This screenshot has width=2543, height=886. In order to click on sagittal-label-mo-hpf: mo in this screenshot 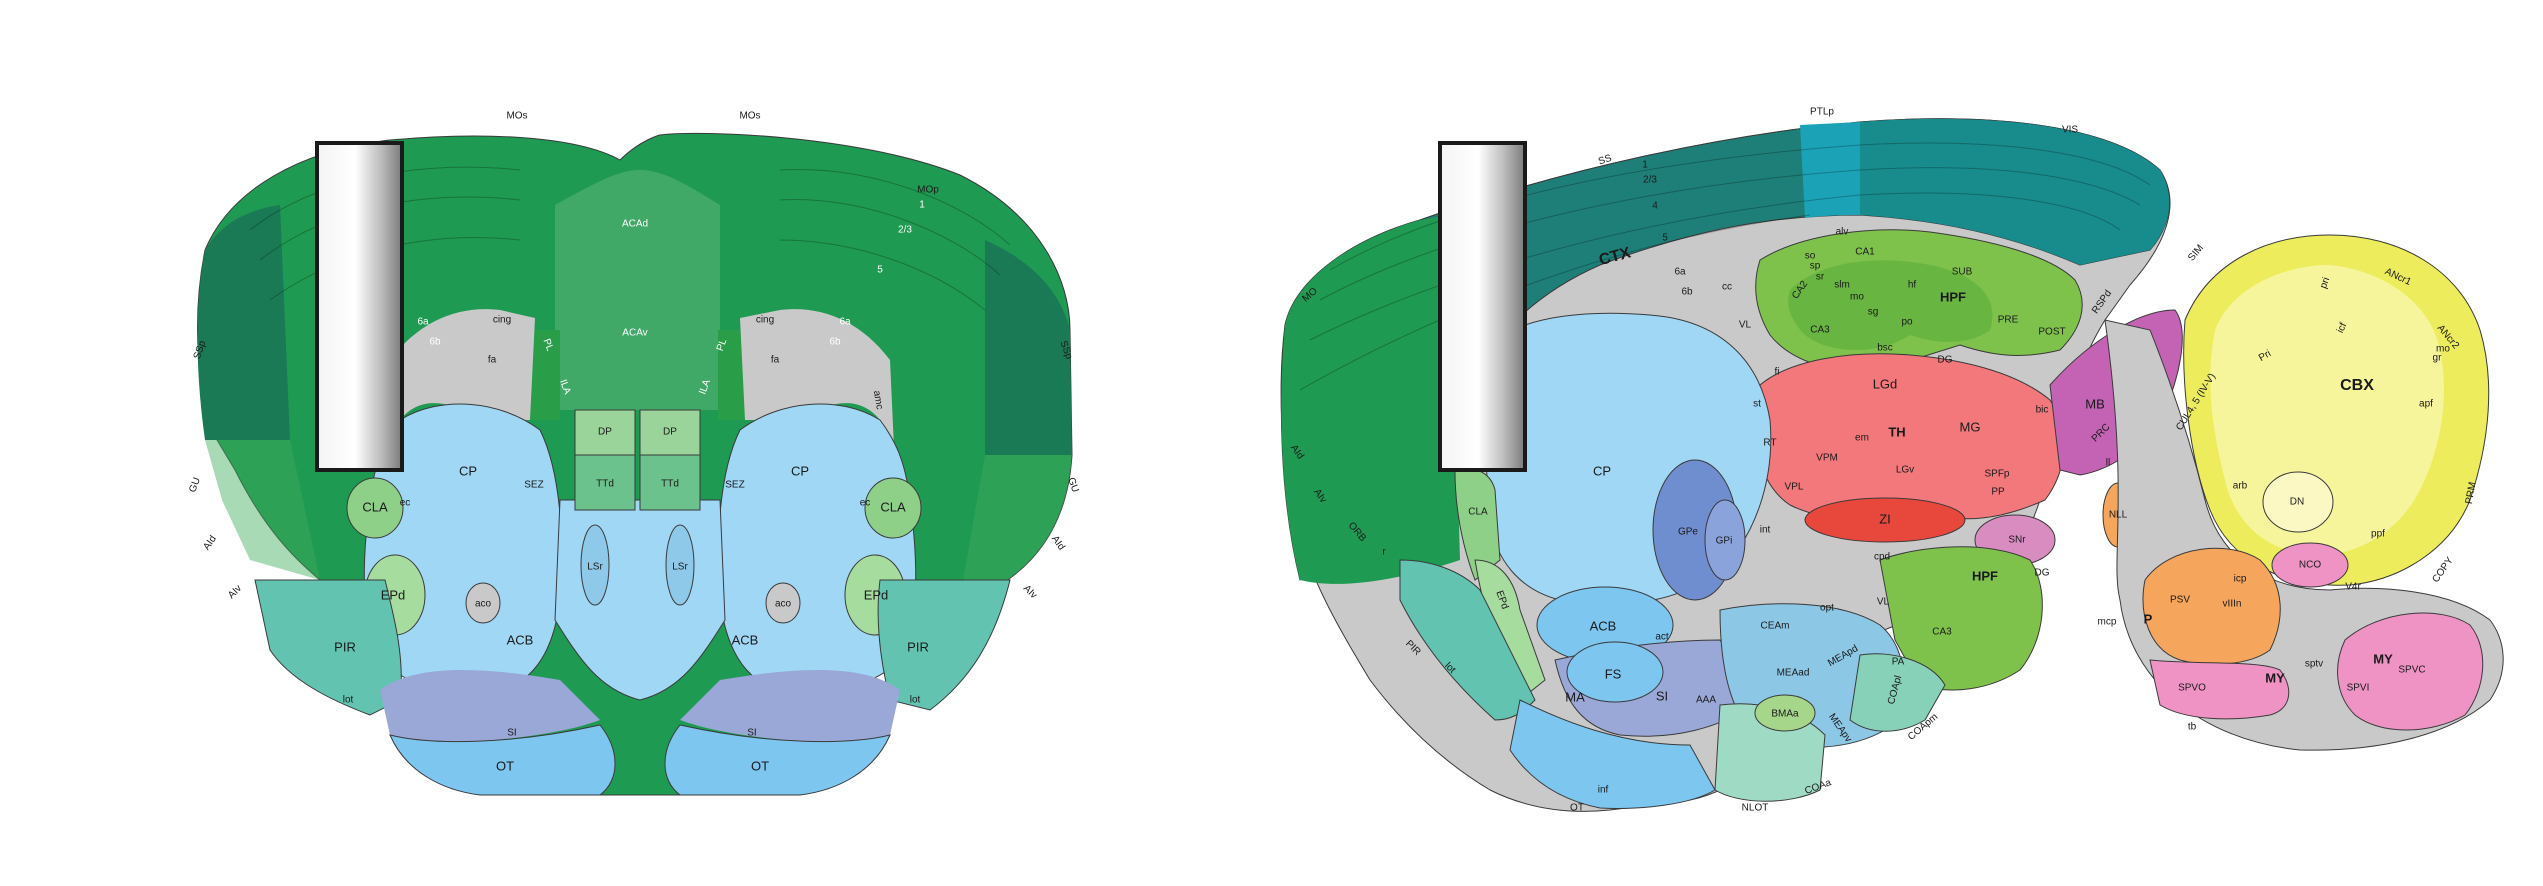, I will do `click(1857, 297)`.